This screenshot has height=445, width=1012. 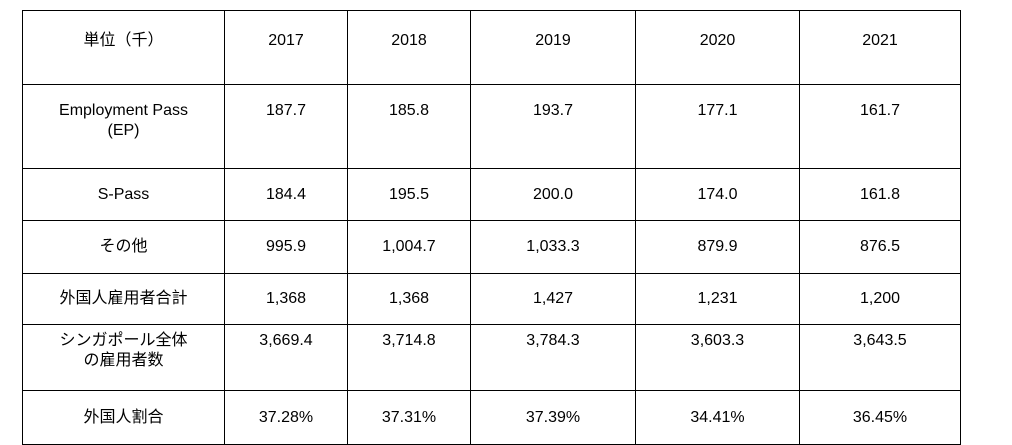 What do you see at coordinates (880, 47) in the screenshot?
I see `year-header-2021: 2021` at bounding box center [880, 47].